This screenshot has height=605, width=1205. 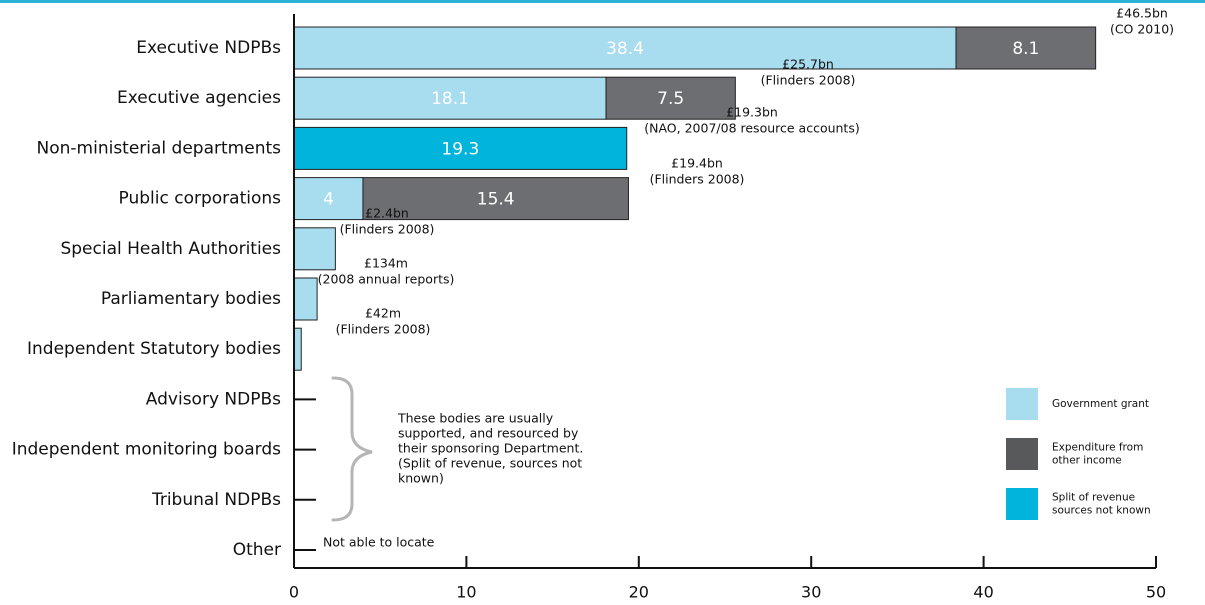 What do you see at coordinates (199, 98) in the screenshot?
I see `category-label: Executive agencies` at bounding box center [199, 98].